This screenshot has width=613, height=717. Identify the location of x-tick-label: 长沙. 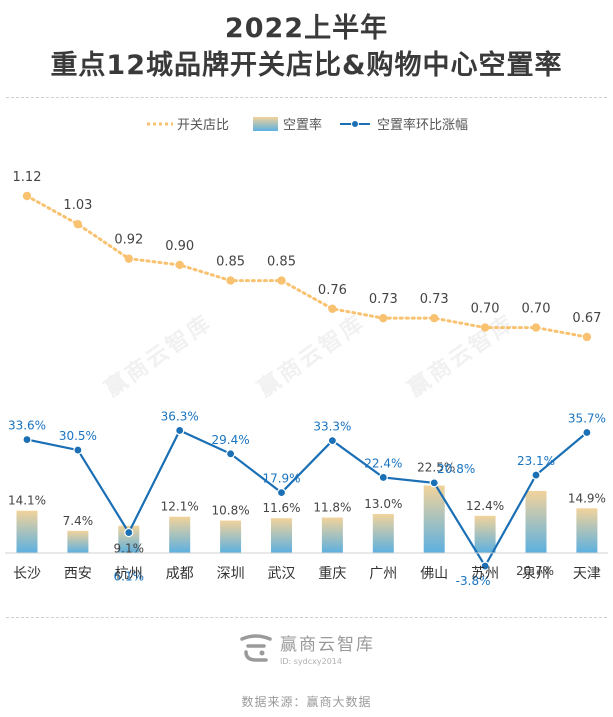
(27, 574).